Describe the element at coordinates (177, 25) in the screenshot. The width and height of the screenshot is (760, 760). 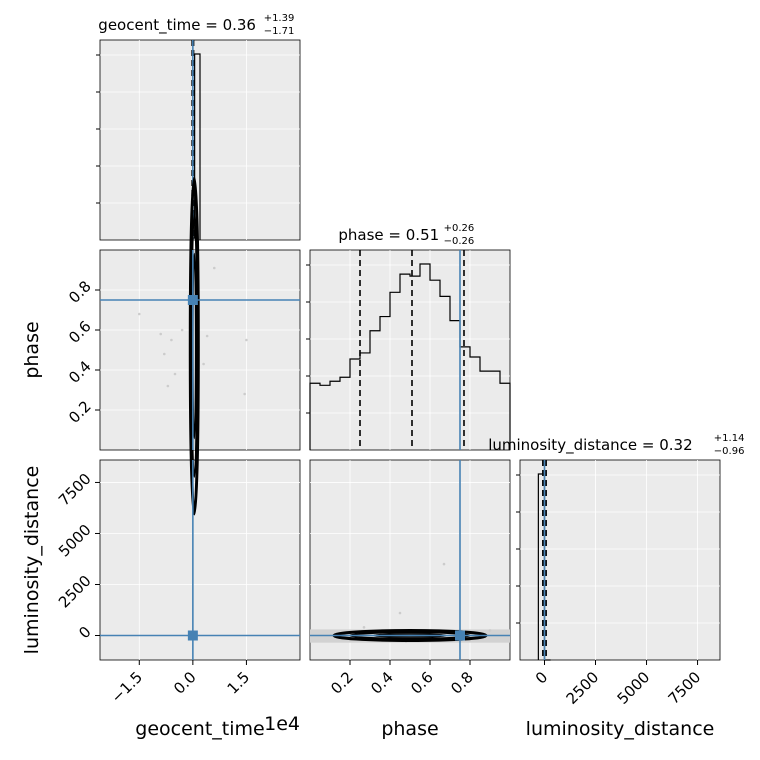
I see `title-label: geocent_time = 0.36` at that location.